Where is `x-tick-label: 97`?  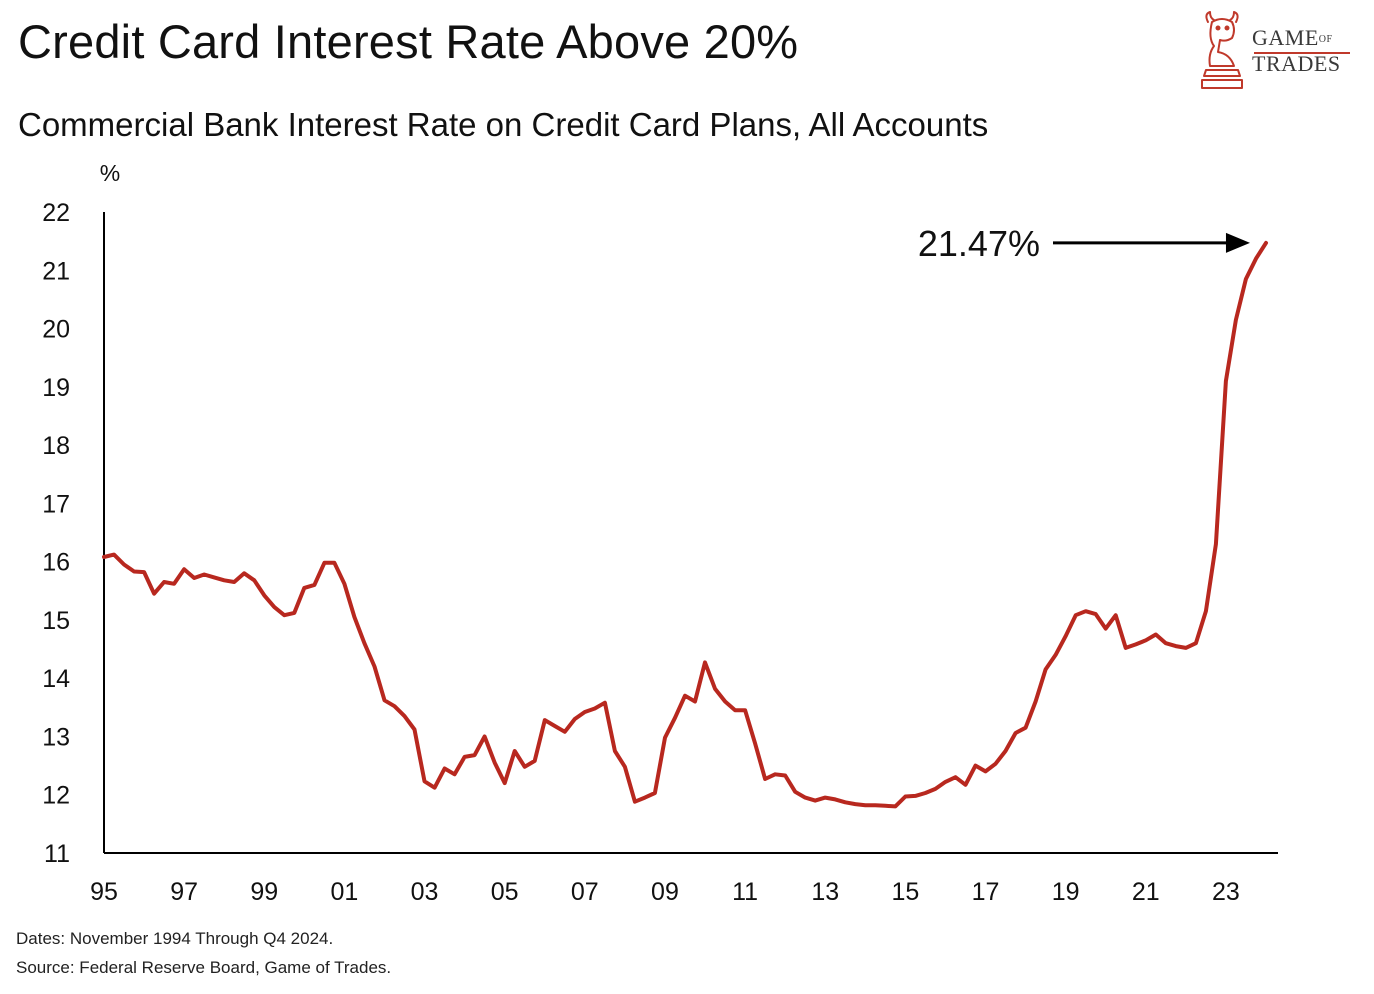
x-tick-label: 97 is located at coordinates (184, 892).